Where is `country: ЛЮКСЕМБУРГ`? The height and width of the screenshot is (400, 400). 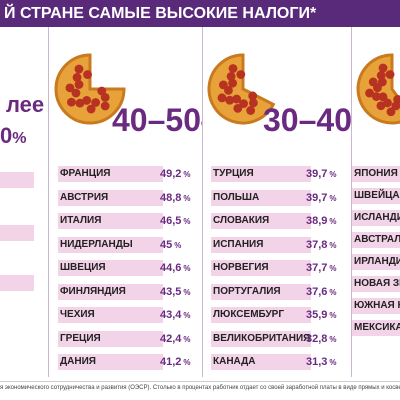
country: ЛЮКСЕМБУРГ is located at coordinates (249, 314).